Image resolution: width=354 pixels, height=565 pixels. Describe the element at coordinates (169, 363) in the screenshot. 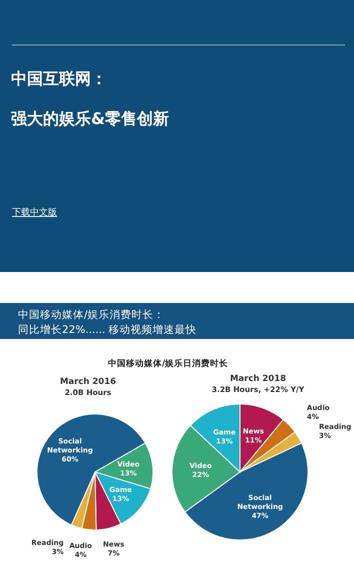

I see `text: 中国移动媒体/娱乐日消费时长` at that location.